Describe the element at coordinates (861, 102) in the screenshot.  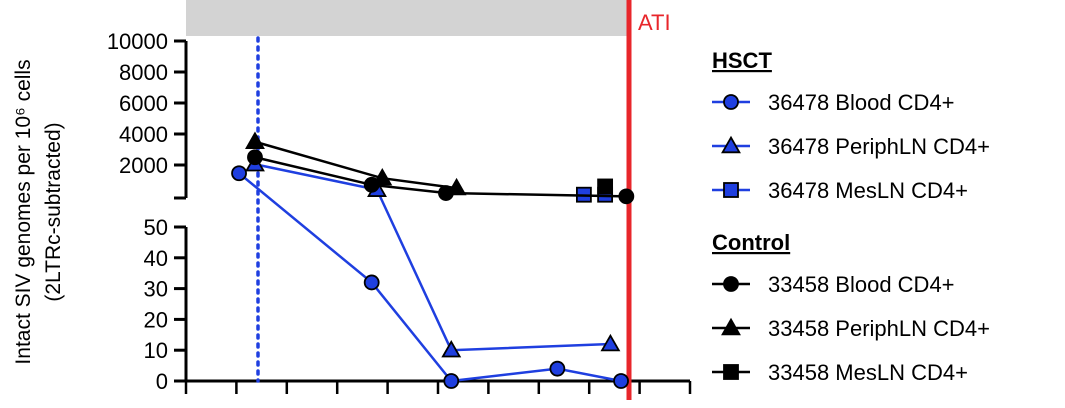
I see `legend-entry-label: 36478 Blood CD4+` at that location.